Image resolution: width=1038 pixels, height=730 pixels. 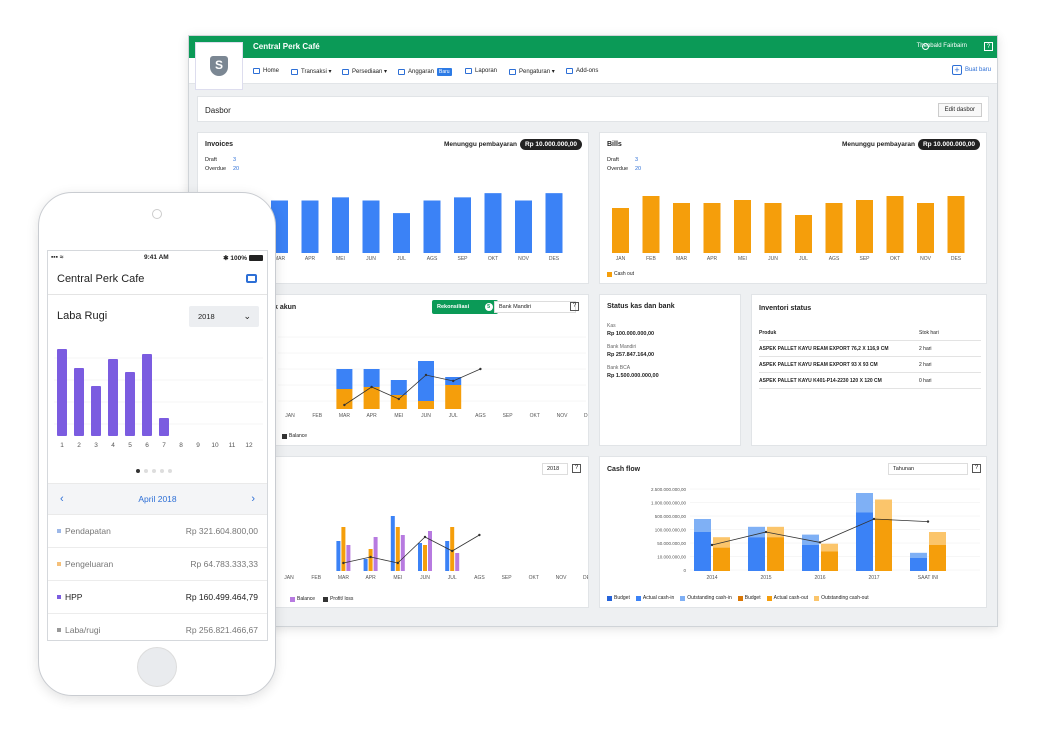 What do you see at coordinates (925, 46) in the screenshot?
I see `question-circle-icon` at bounding box center [925, 46].